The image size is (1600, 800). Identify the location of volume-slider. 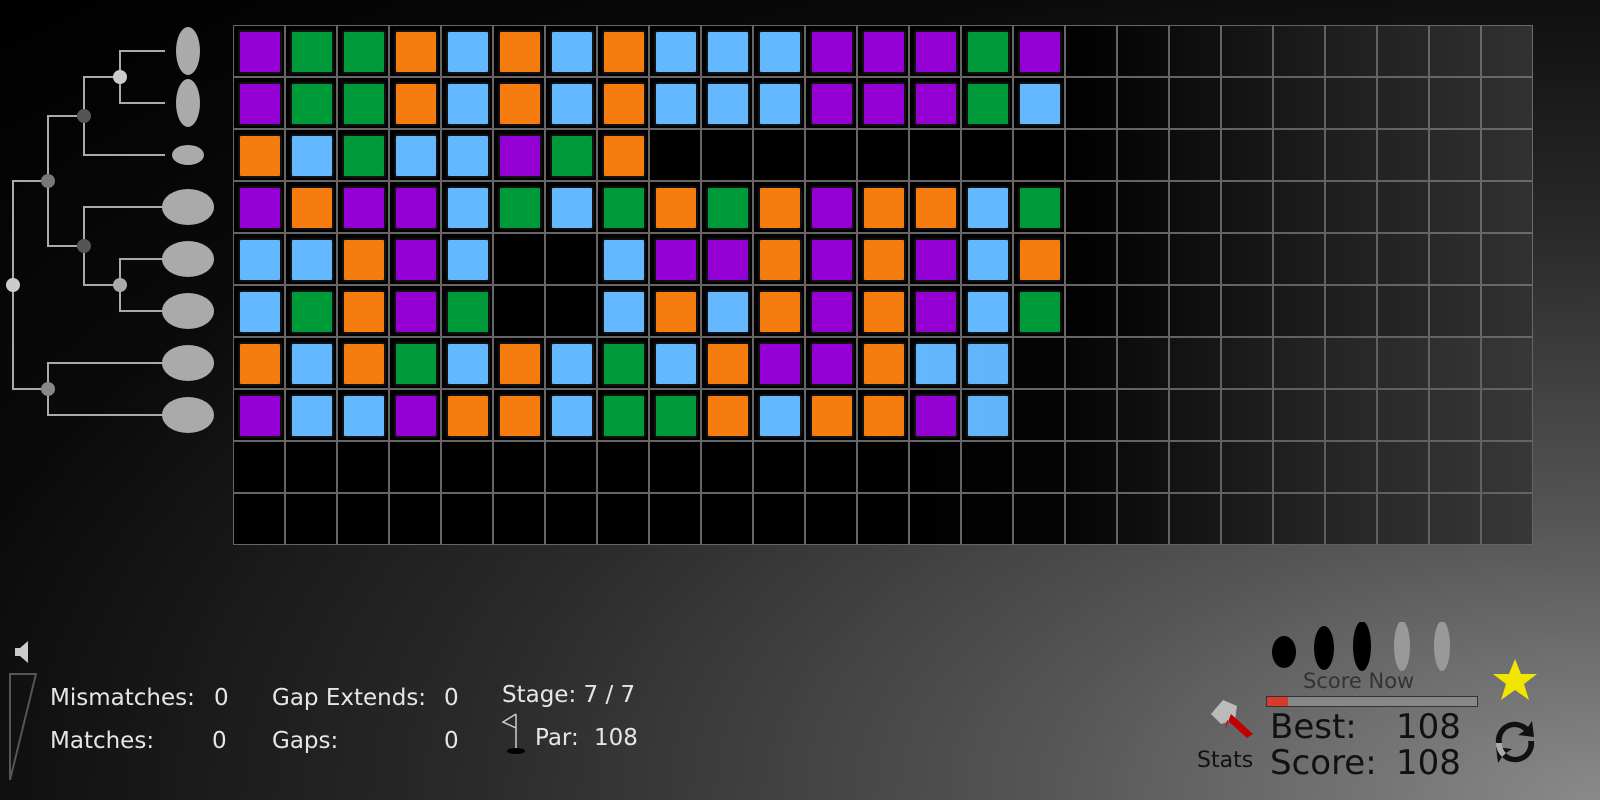
(23, 727).